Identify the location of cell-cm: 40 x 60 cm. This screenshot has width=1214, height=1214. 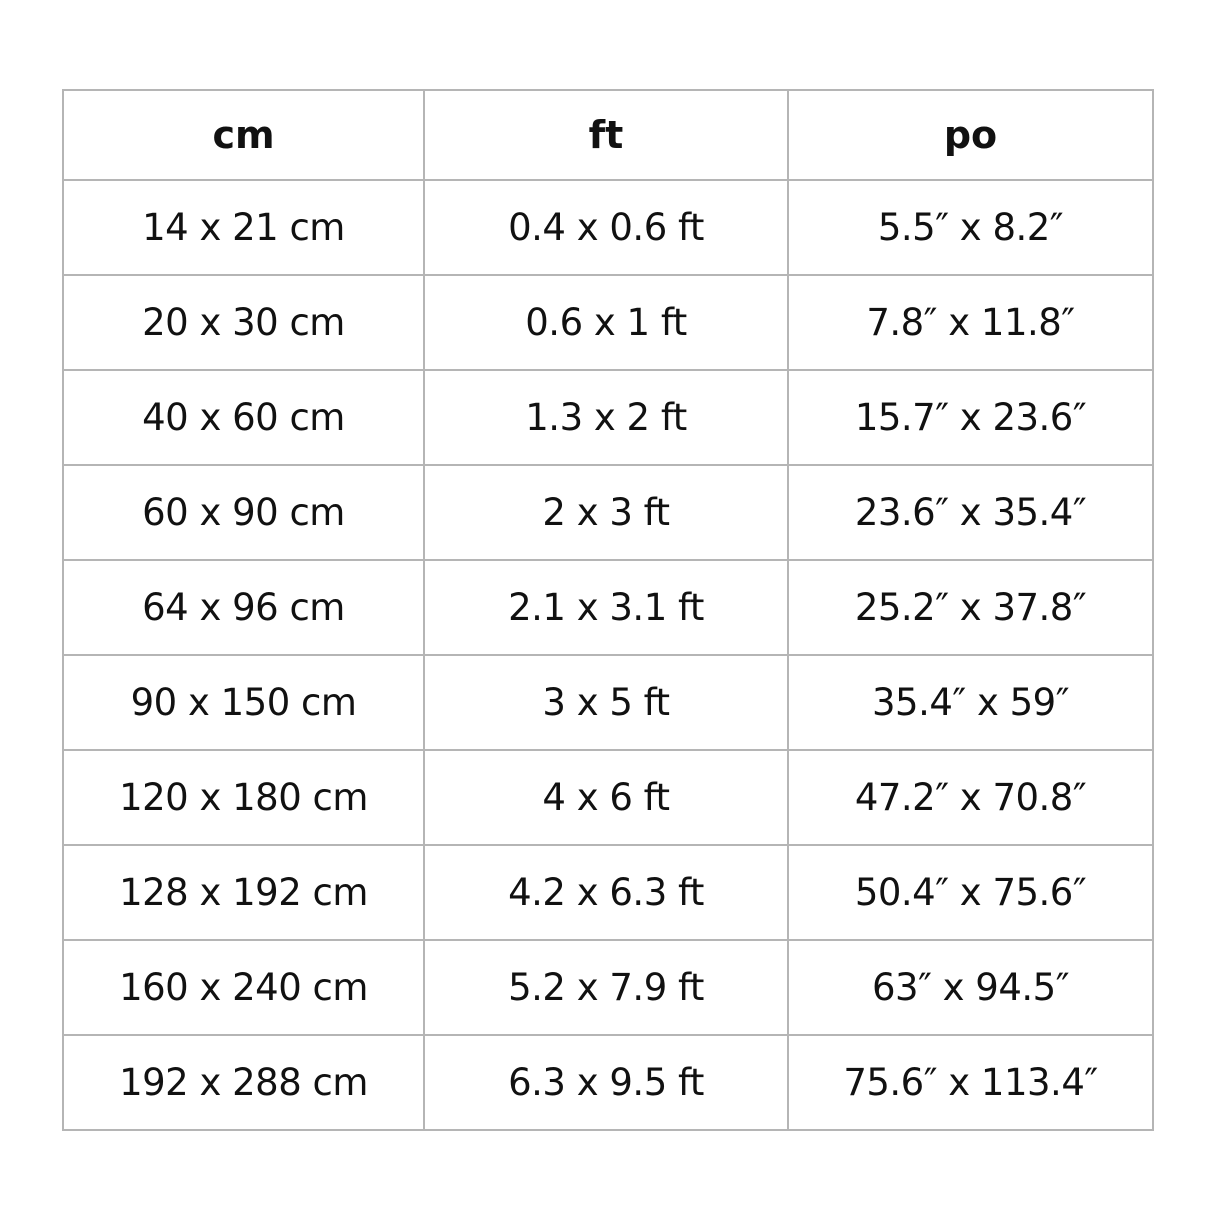
(243, 417).